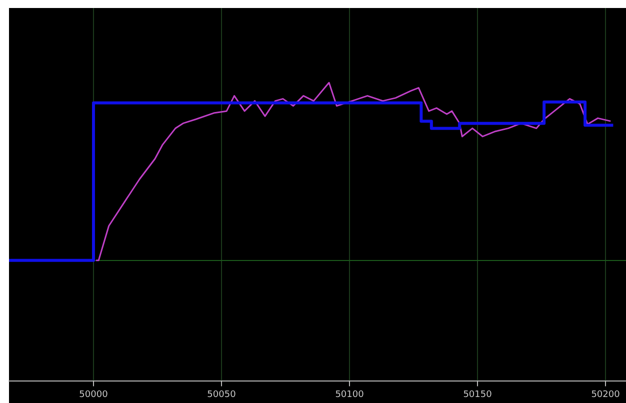  Describe the element at coordinates (605, 395) in the screenshot. I see `x-tick-label: 50200` at that location.